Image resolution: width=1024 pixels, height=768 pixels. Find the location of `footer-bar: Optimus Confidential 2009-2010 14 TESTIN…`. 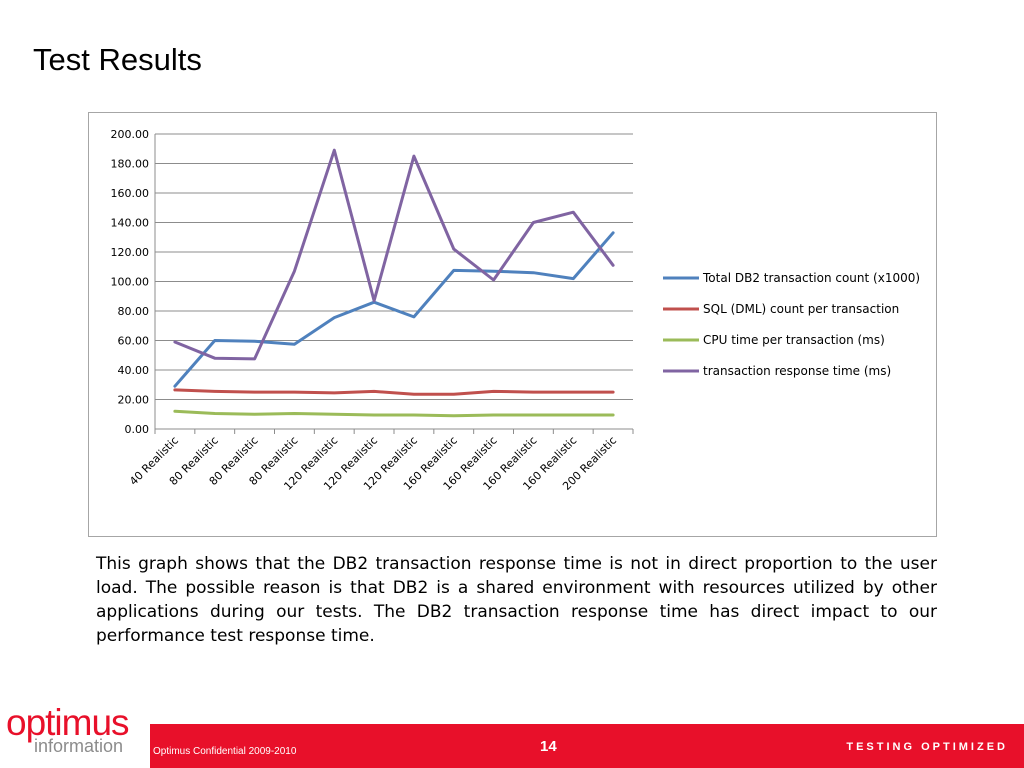

footer-bar: Optimus Confidential 2009-2010 14 TESTIN… is located at coordinates (587, 746).